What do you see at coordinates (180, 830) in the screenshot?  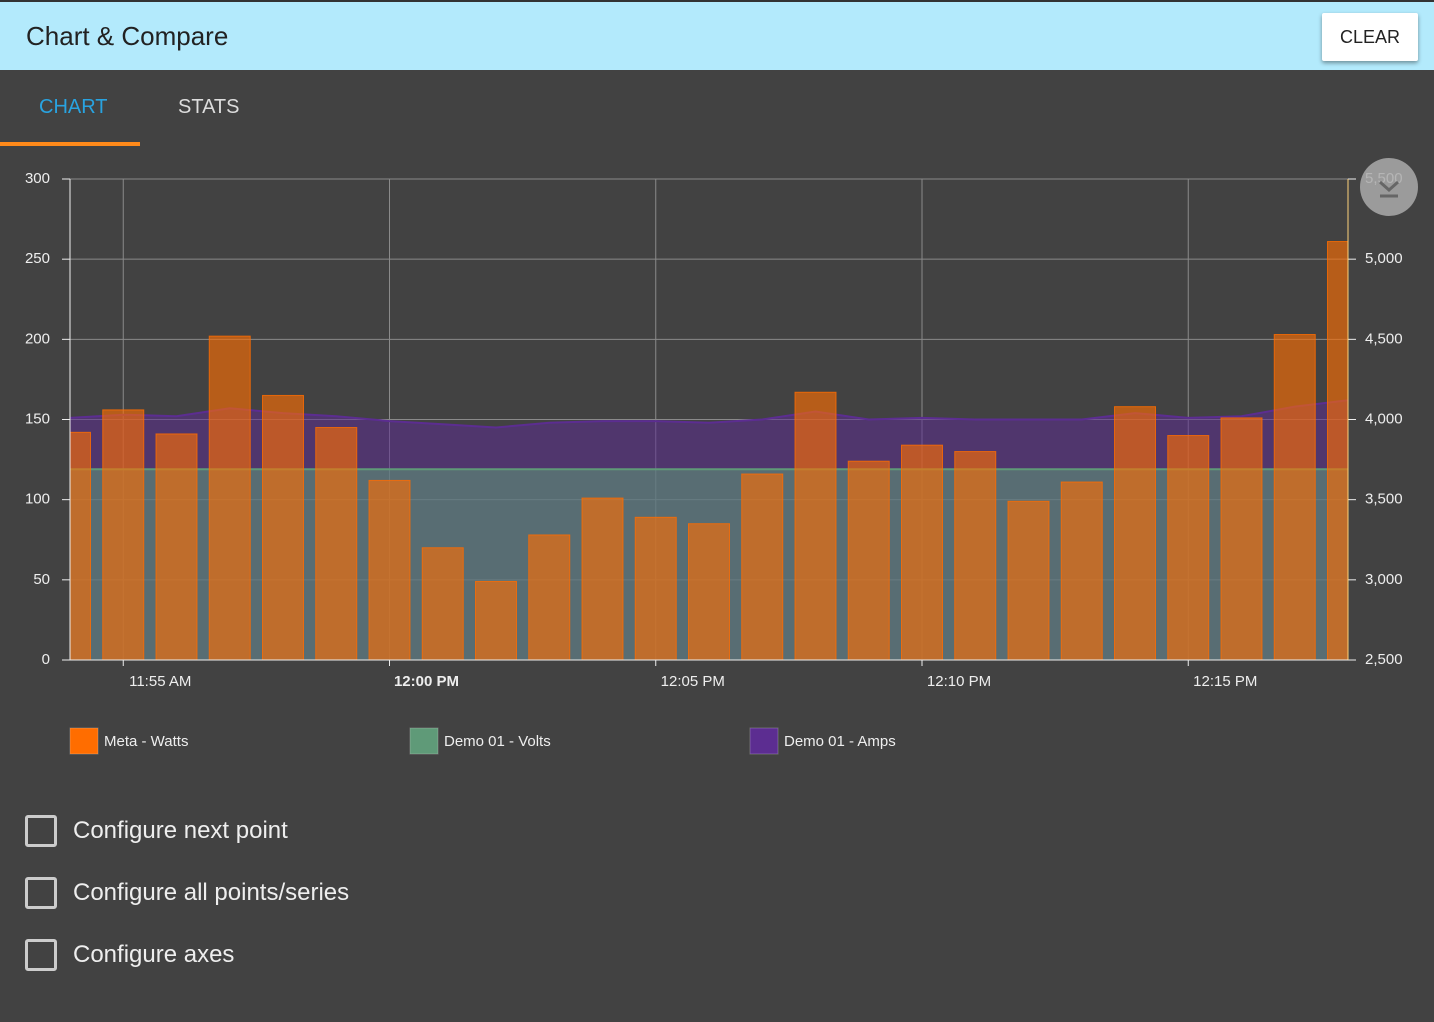 I see `checkbox-label: Configure next point` at bounding box center [180, 830].